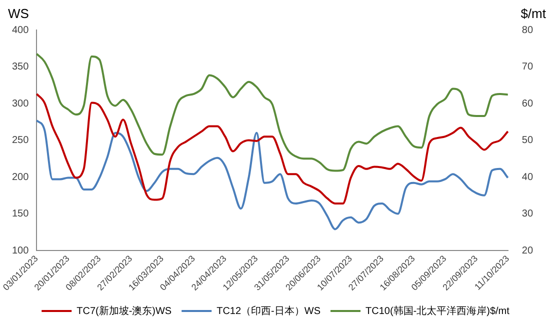 This screenshot has width=551, height=326. Describe the element at coordinates (21, 67) in the screenshot. I see `y-tick-label: 350` at that location.